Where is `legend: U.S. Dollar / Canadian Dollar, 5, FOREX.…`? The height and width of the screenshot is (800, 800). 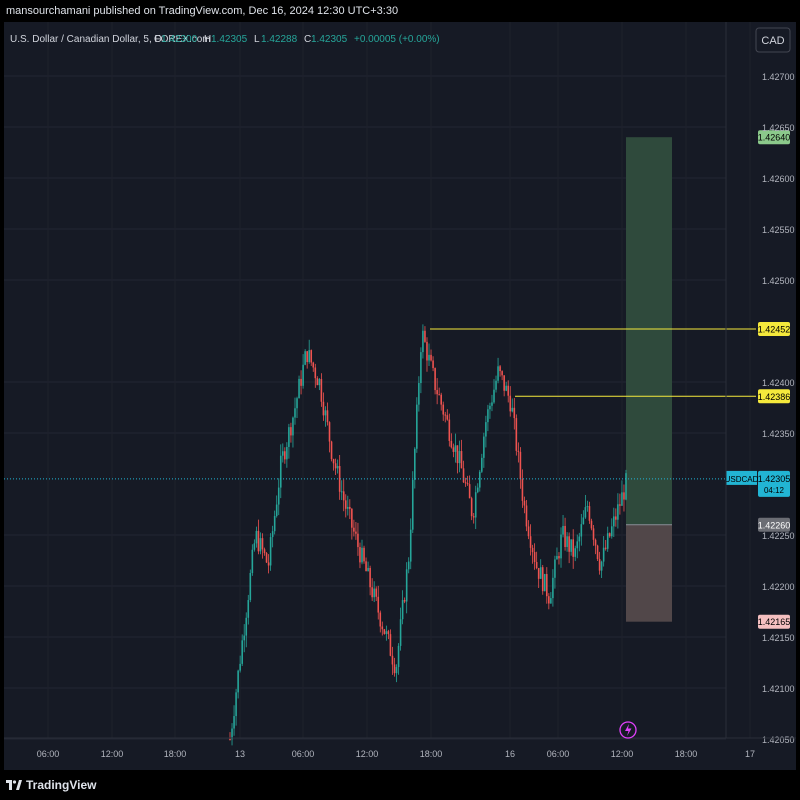 legend: U.S. Dollar / Canadian Dollar, 5, FOREX.… is located at coordinates (225, 39).